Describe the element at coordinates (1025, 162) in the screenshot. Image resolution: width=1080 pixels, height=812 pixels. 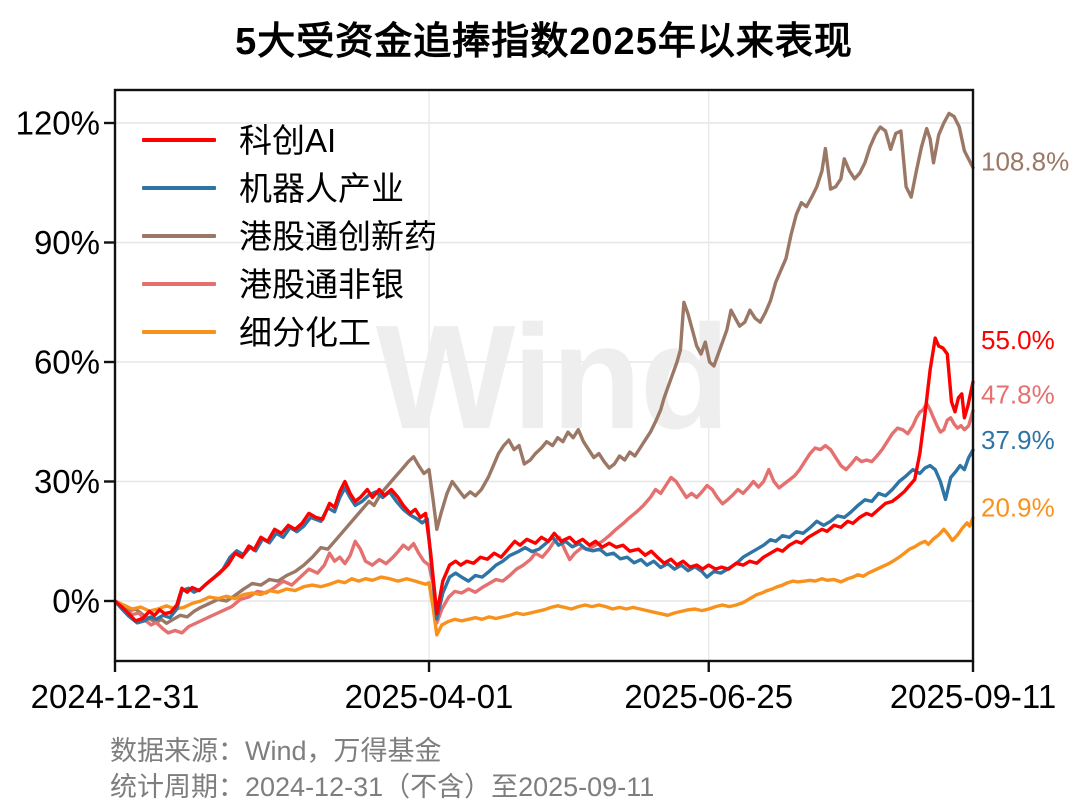
I see `end-value-label: 108.8%` at that location.